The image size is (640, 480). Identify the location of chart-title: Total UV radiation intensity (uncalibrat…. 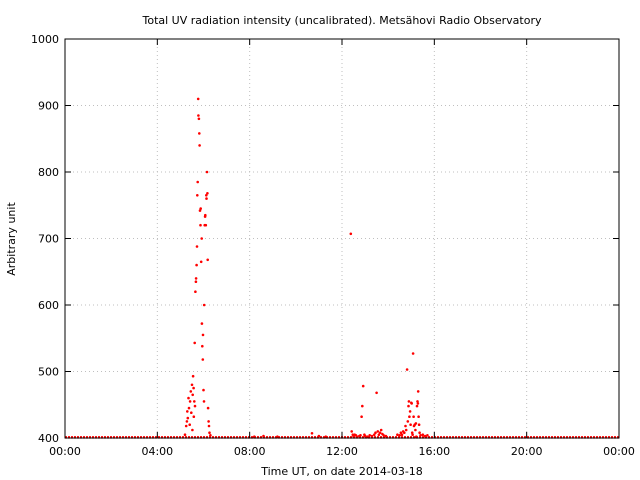
(342, 20).